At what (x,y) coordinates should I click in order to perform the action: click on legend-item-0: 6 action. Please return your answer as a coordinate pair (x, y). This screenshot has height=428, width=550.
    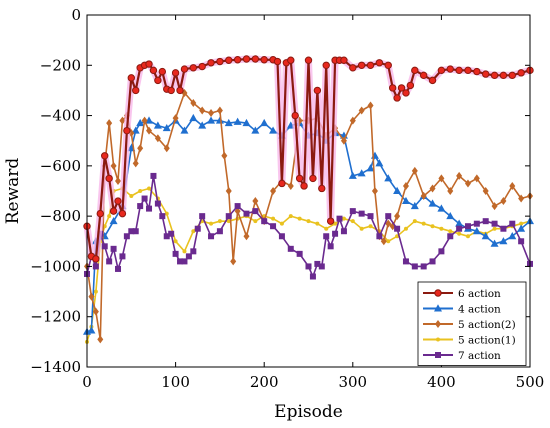
    Looking at the image, I should click on (462, 294).